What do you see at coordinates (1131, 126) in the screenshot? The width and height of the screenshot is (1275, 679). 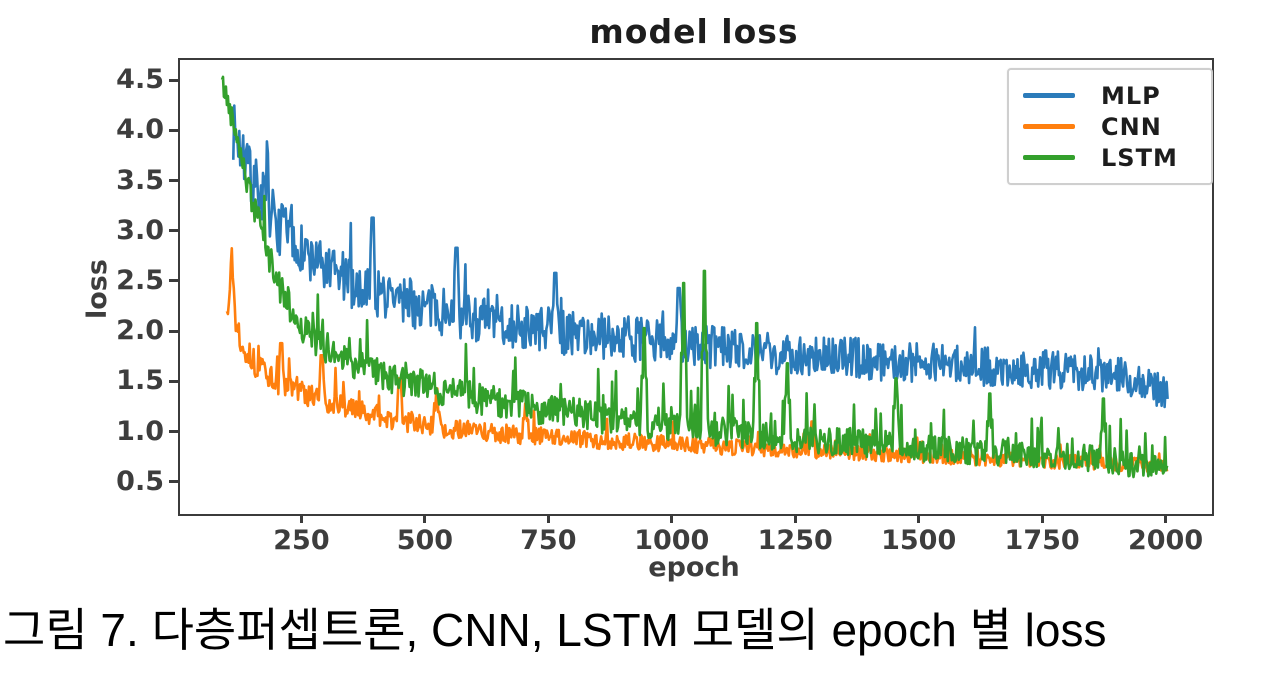 I see `legend-label-cnn: CNN` at bounding box center [1131, 126].